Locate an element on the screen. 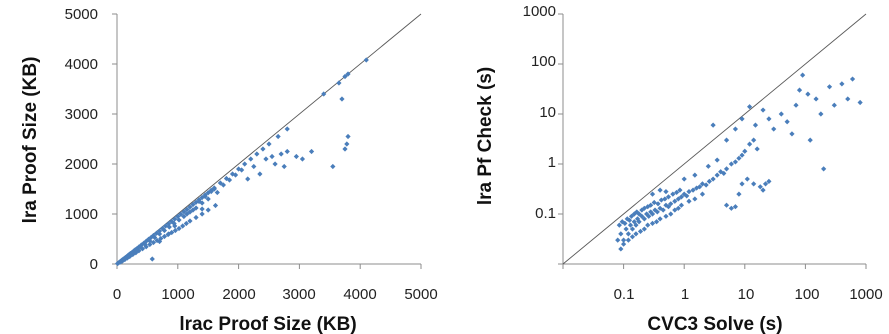 The height and width of the screenshot is (334, 889). y-tick-label: 1000 is located at coordinates (81, 214).